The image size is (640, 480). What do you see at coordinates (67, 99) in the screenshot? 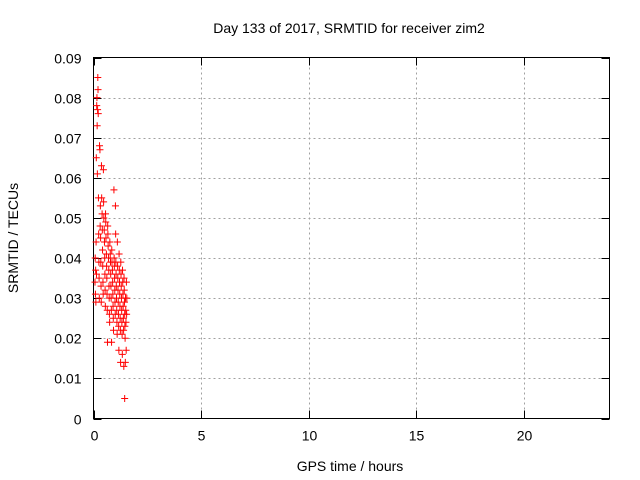
I see `y-tick-label: 0.08` at bounding box center [67, 99].